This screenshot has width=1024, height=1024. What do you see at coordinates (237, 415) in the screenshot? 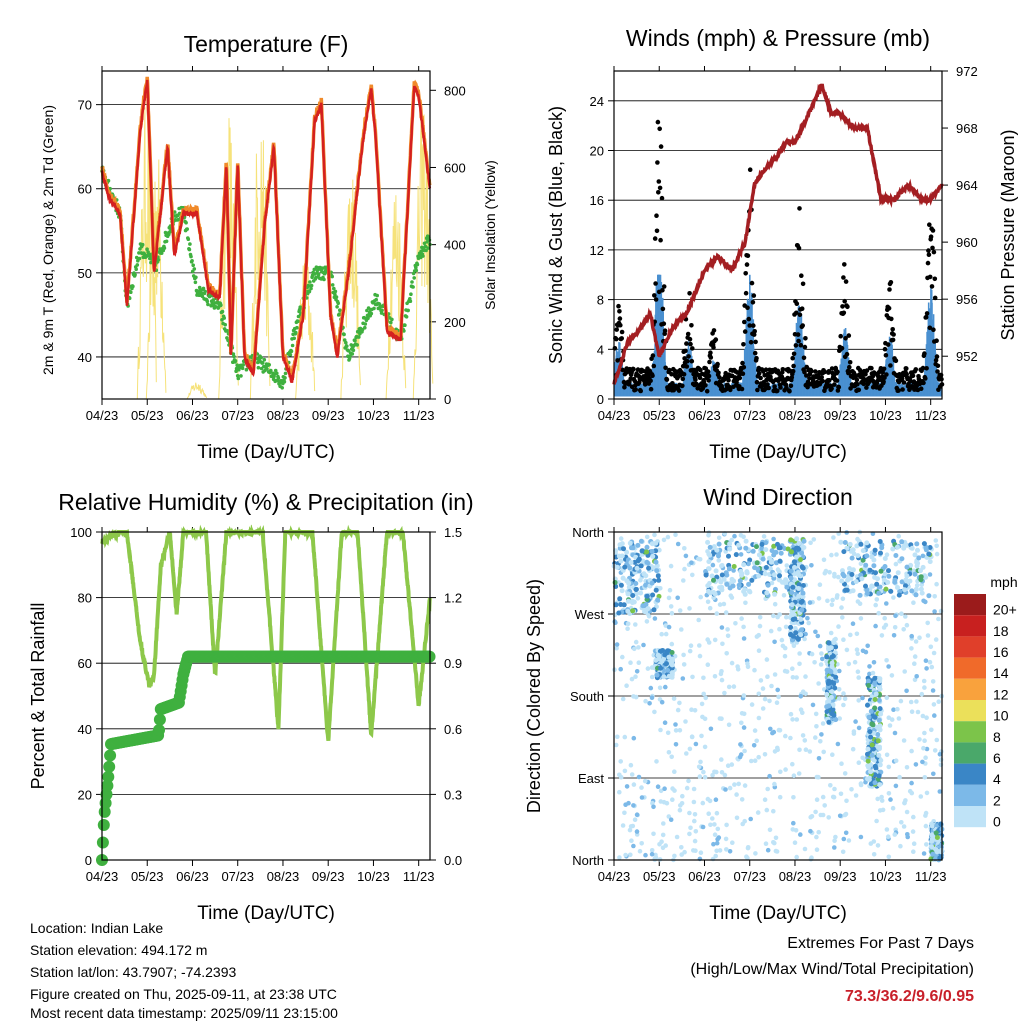
I see `x-tick-label: 07/23` at bounding box center [237, 415].